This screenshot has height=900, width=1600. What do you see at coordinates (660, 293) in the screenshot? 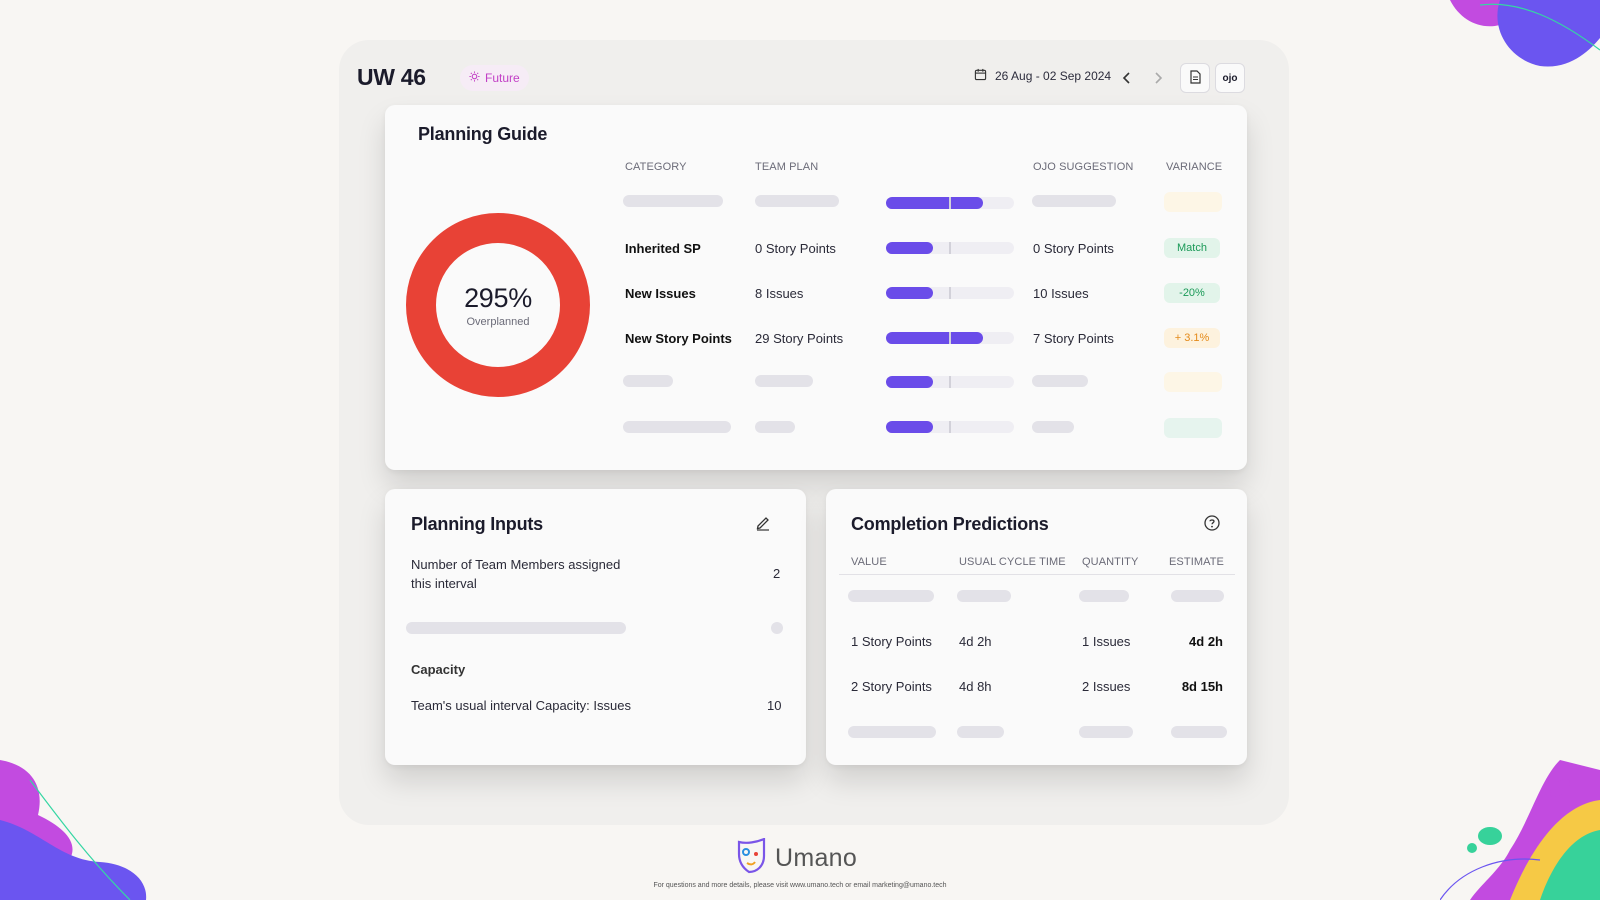
I see `row-category: New Issues` at bounding box center [660, 293].